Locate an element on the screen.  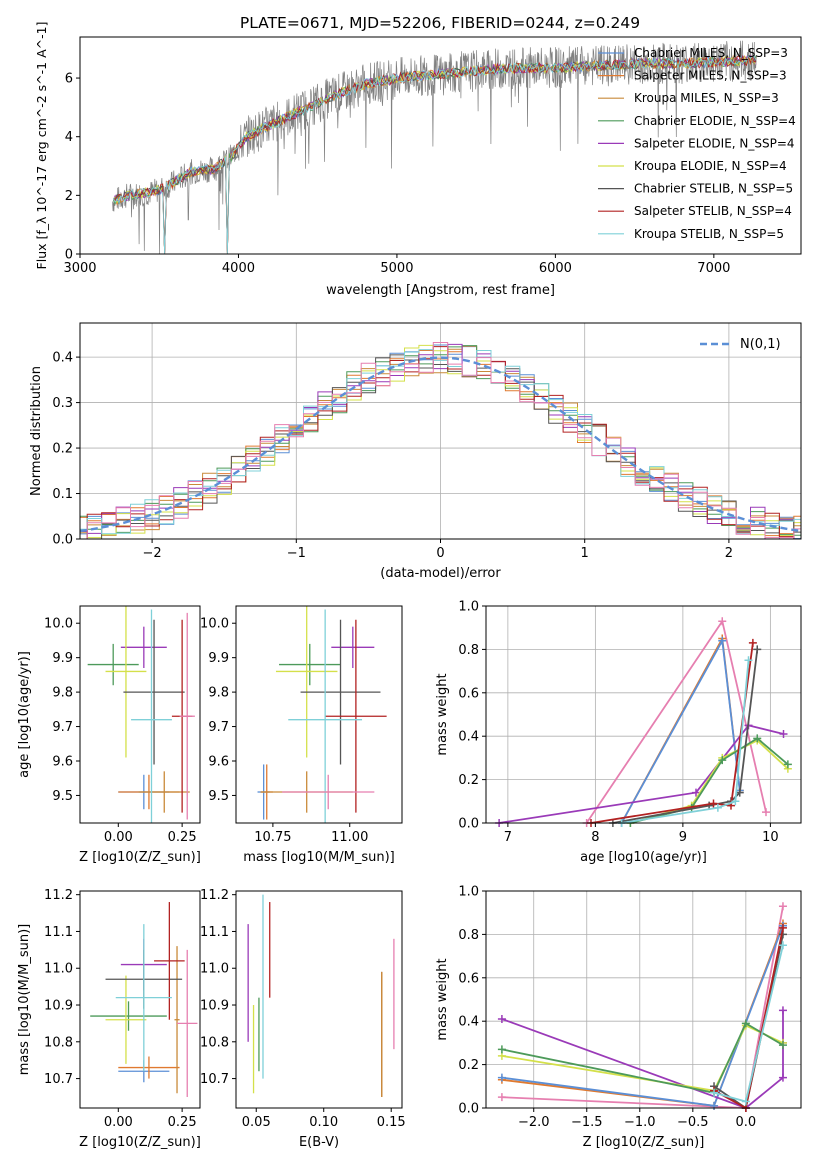
y-tick-label: 9.8 is located at coordinates (218, 693).